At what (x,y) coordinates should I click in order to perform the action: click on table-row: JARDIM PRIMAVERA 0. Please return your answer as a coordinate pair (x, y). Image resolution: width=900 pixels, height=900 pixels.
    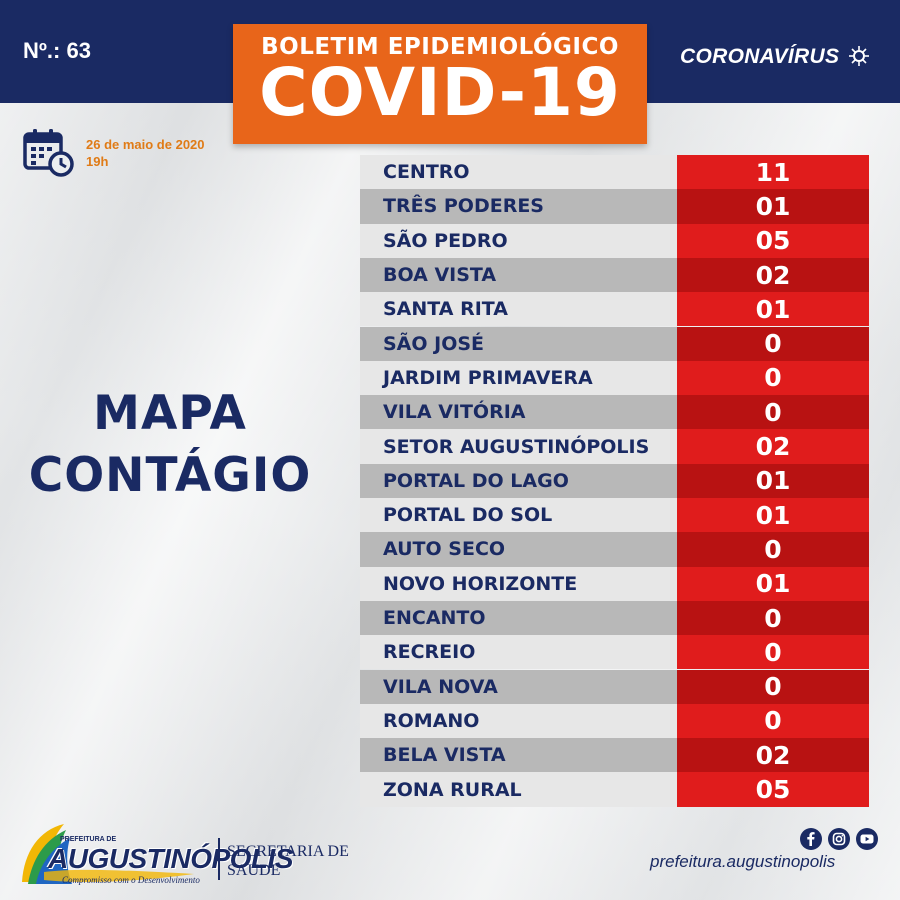
    Looking at the image, I should click on (614, 378).